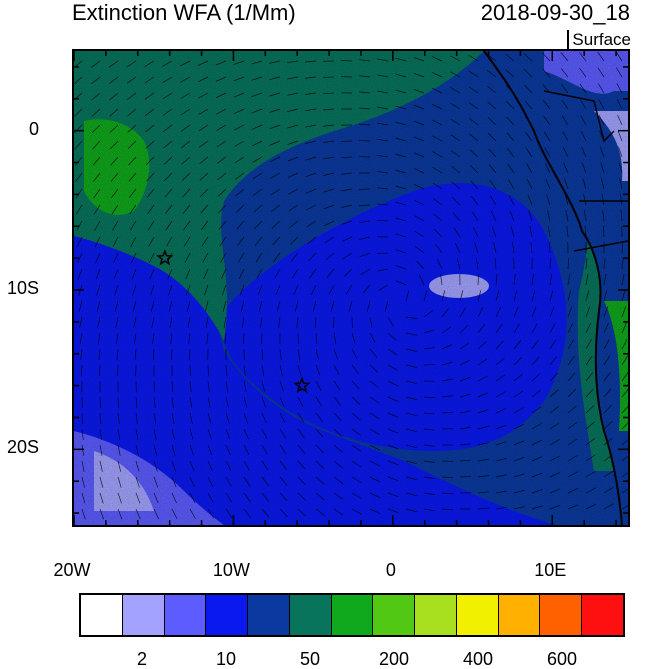 This screenshot has height=669, width=650. Describe the element at coordinates (391, 570) in the screenshot. I see `lon-tick-label: 0` at that location.